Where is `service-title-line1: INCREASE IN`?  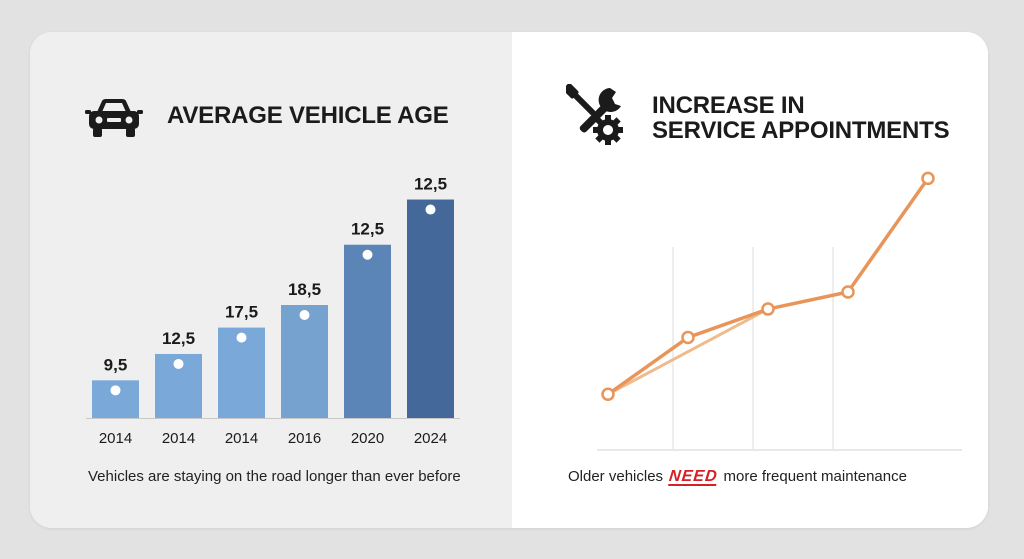 service-title-line1: INCREASE IN is located at coordinates (728, 105).